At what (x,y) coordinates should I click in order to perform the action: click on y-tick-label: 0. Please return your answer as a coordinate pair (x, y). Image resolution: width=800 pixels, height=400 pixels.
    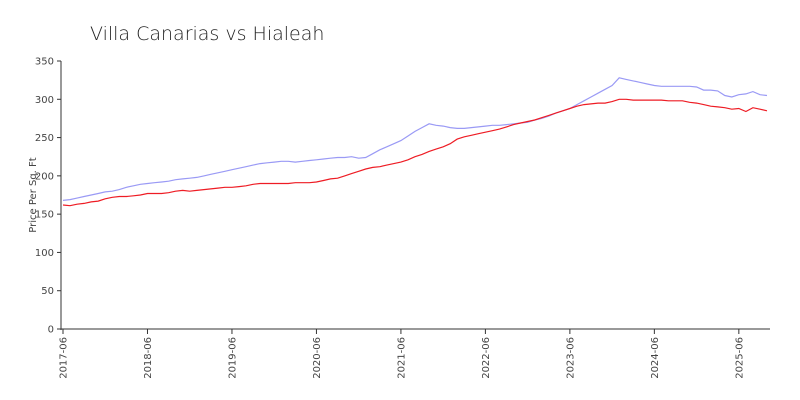
    Looking at the image, I should click on (51, 330).